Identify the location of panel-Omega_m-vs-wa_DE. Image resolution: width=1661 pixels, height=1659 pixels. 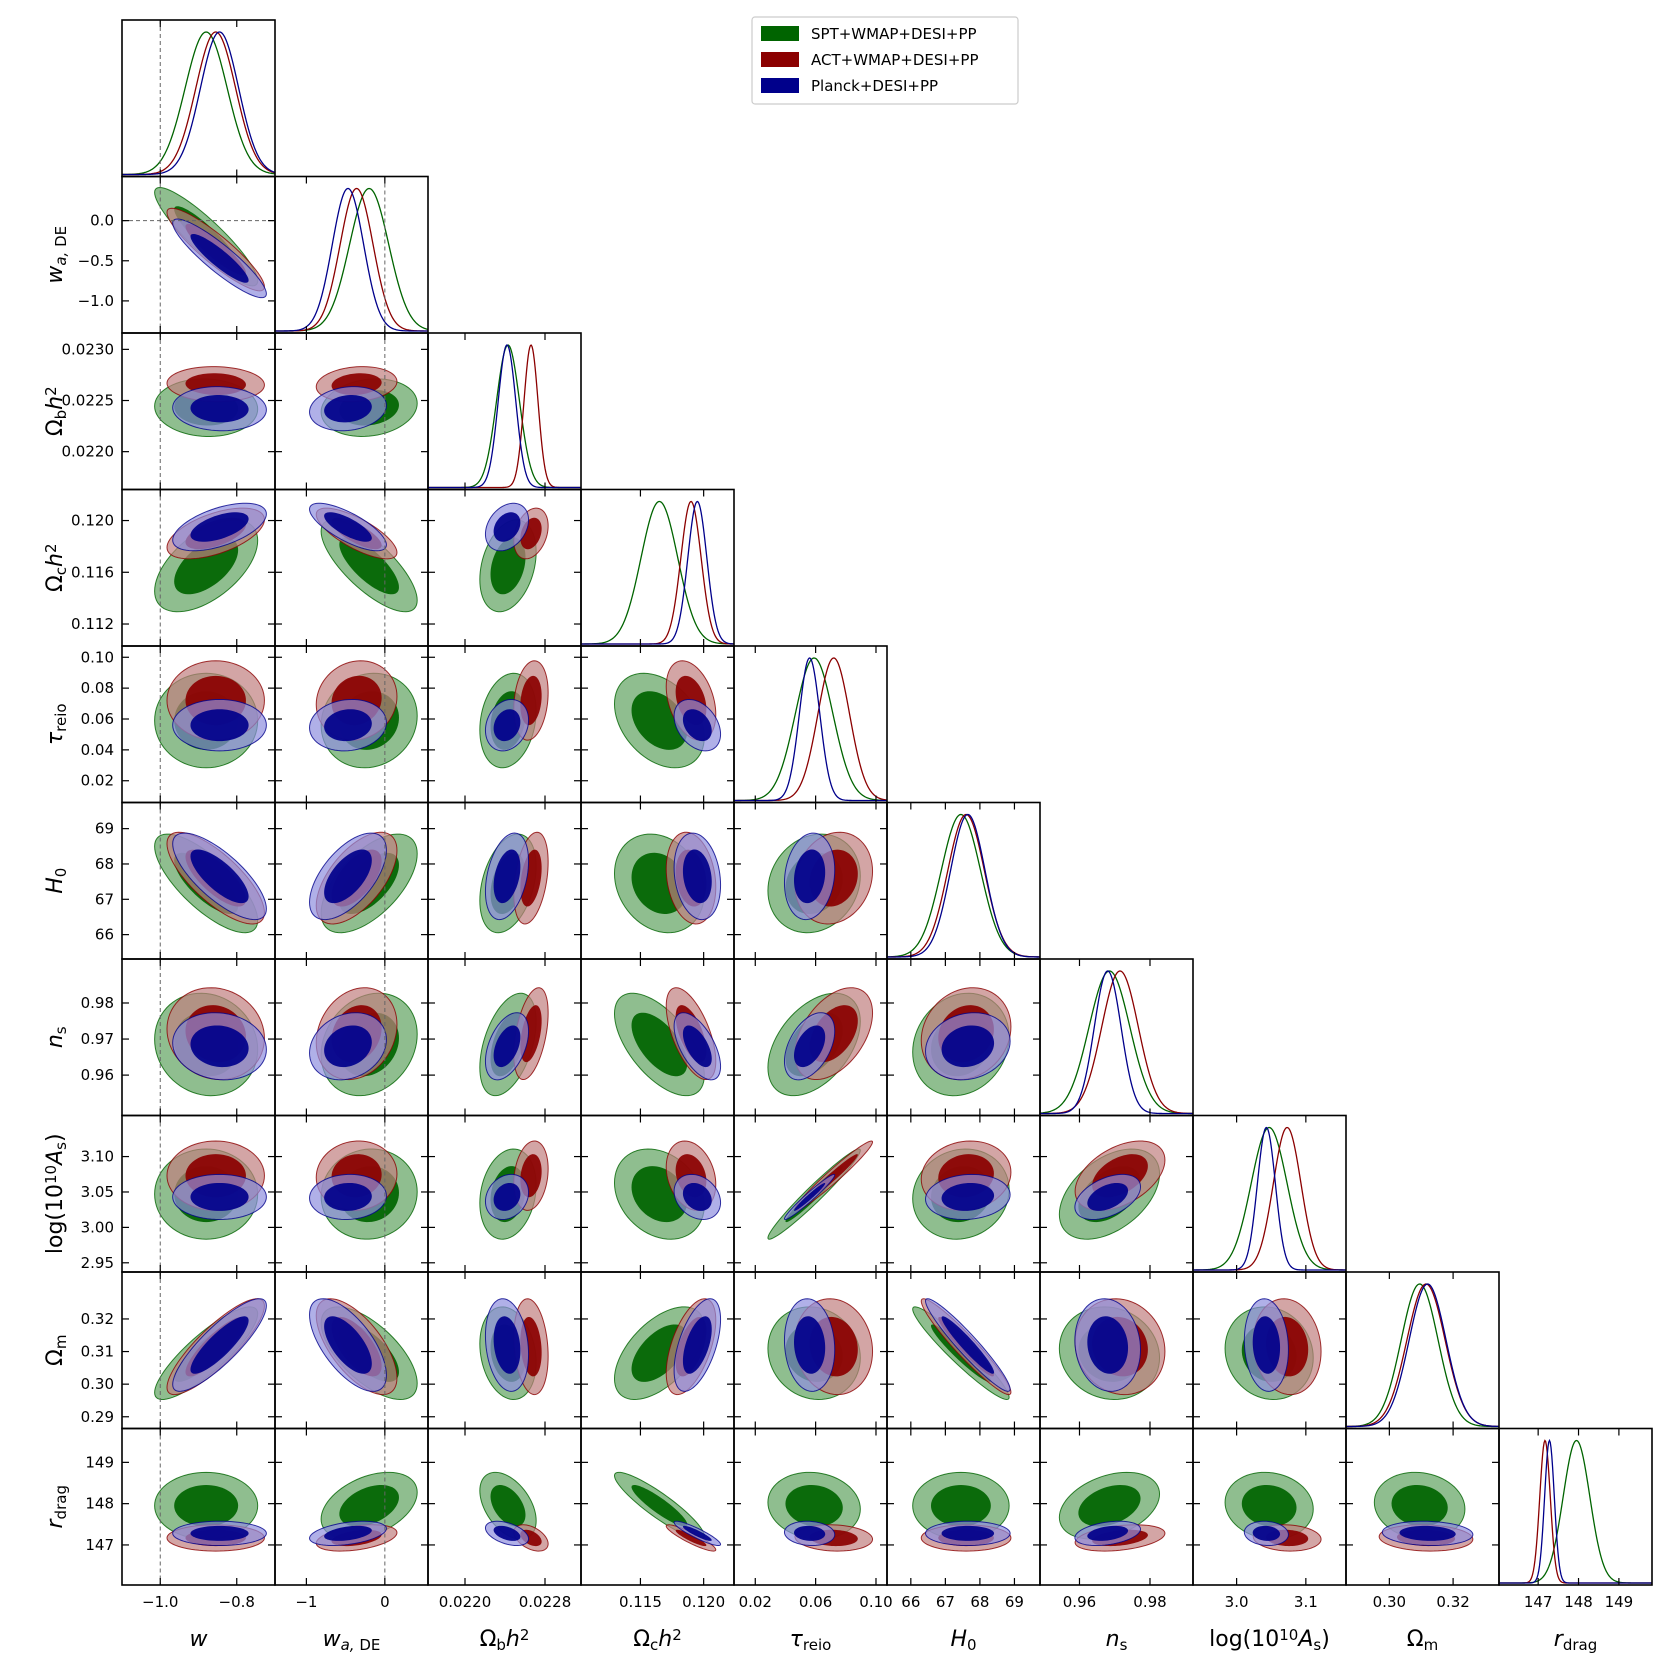
(363, 1350).